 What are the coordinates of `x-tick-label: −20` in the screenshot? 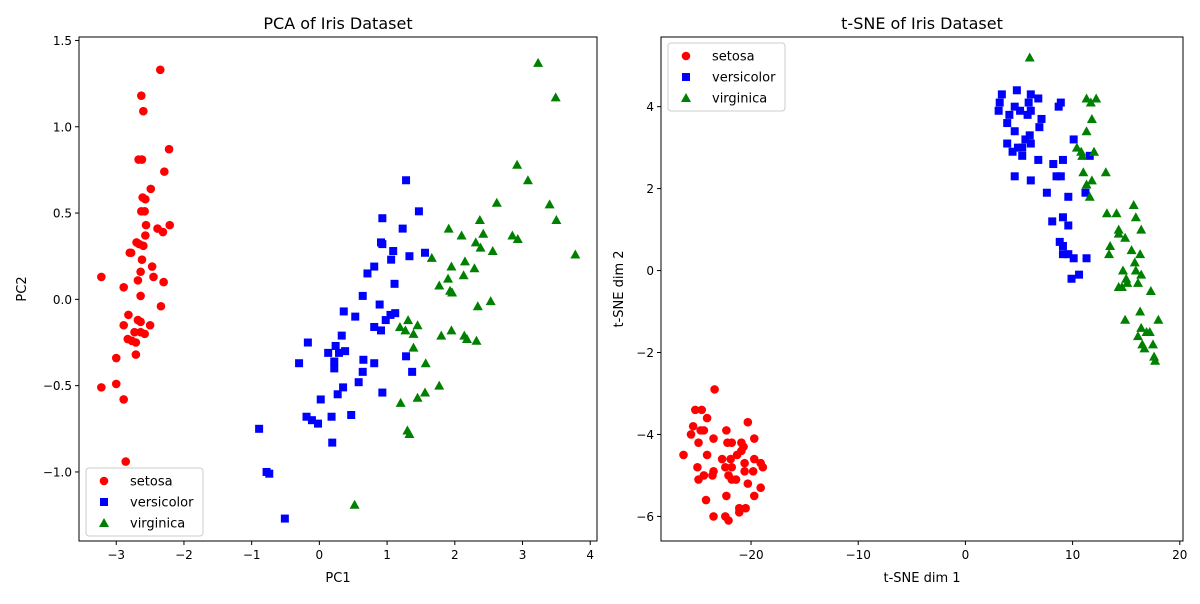 It's located at (750, 555).